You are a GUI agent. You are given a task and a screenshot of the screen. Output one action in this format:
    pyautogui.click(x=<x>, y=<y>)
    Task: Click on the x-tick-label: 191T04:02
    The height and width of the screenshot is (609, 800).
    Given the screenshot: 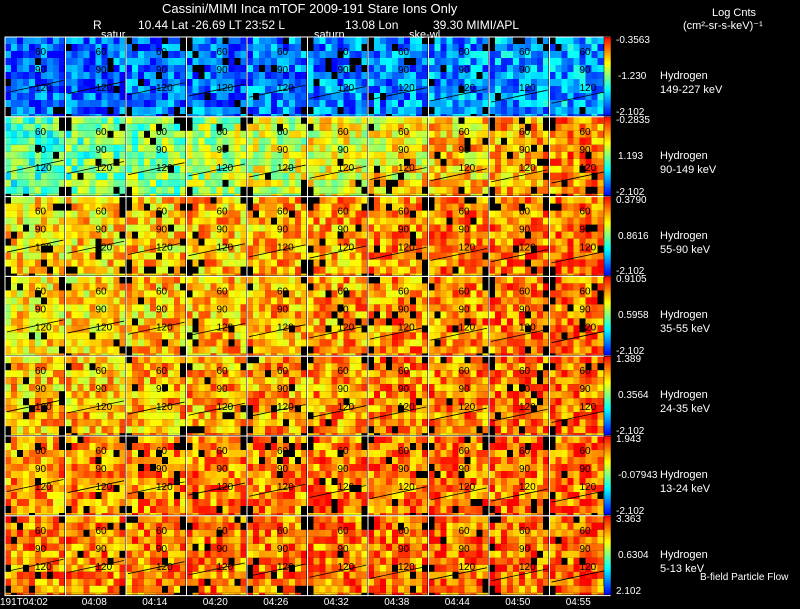 What is the action you would take?
    pyautogui.click(x=24, y=602)
    